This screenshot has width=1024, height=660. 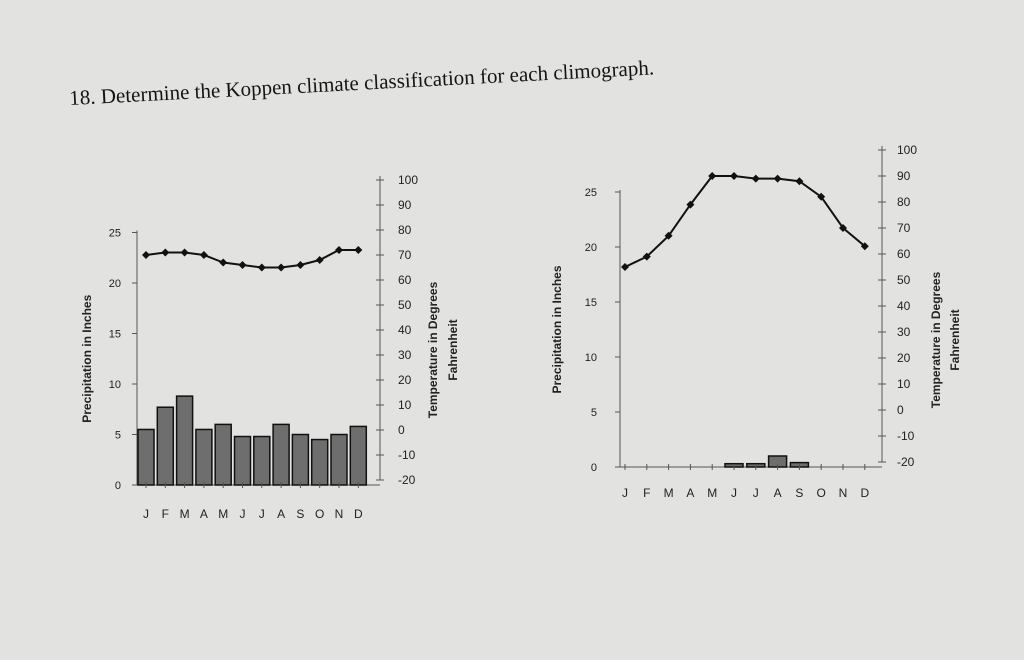 I want to click on precip-tick-label: 20, so click(x=591, y=248).